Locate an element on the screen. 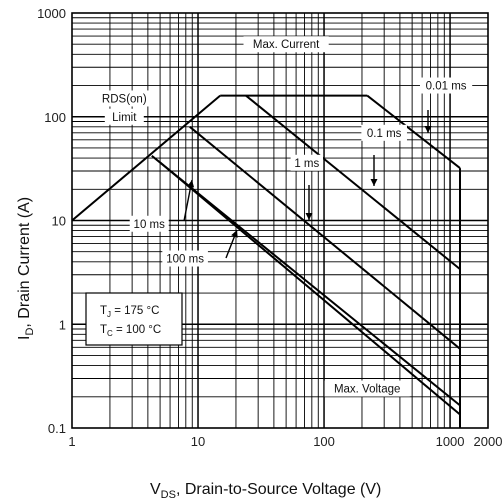  x-axis-title: VDS, Drain-to-Source Voltage (V) is located at coordinates (265, 491).